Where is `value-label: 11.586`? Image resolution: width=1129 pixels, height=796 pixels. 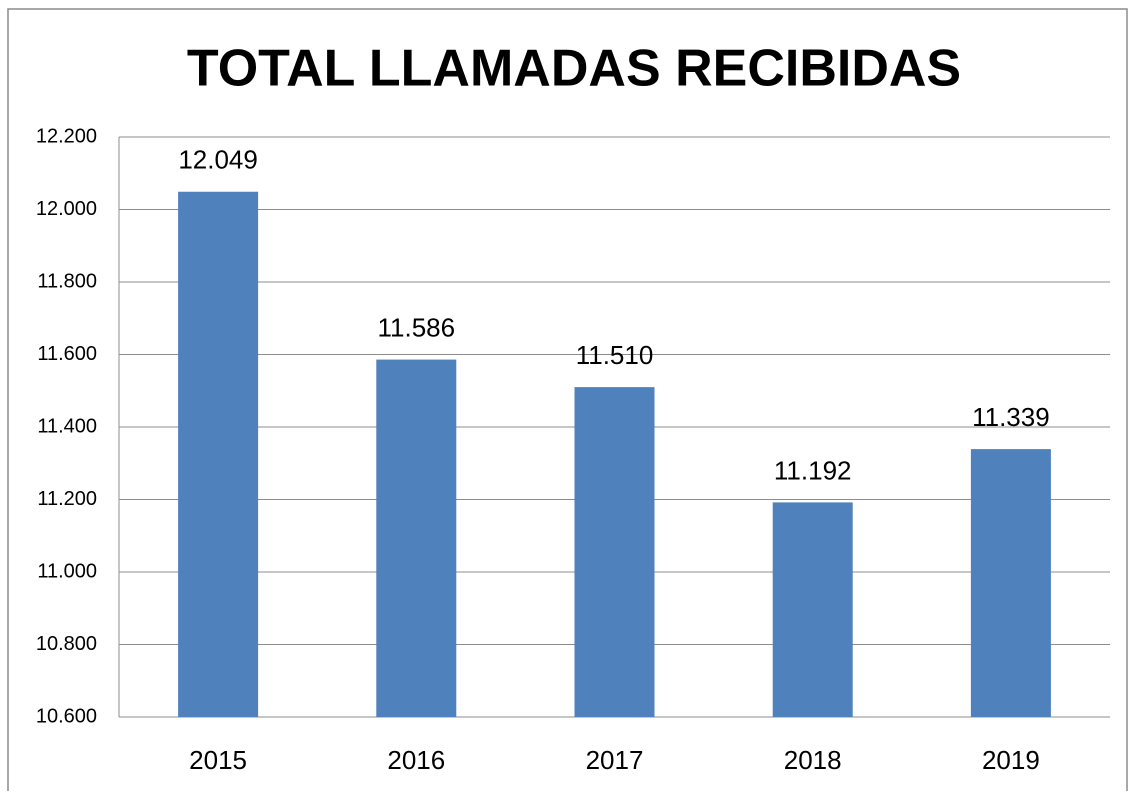 value-label: 11.586 is located at coordinates (417, 327).